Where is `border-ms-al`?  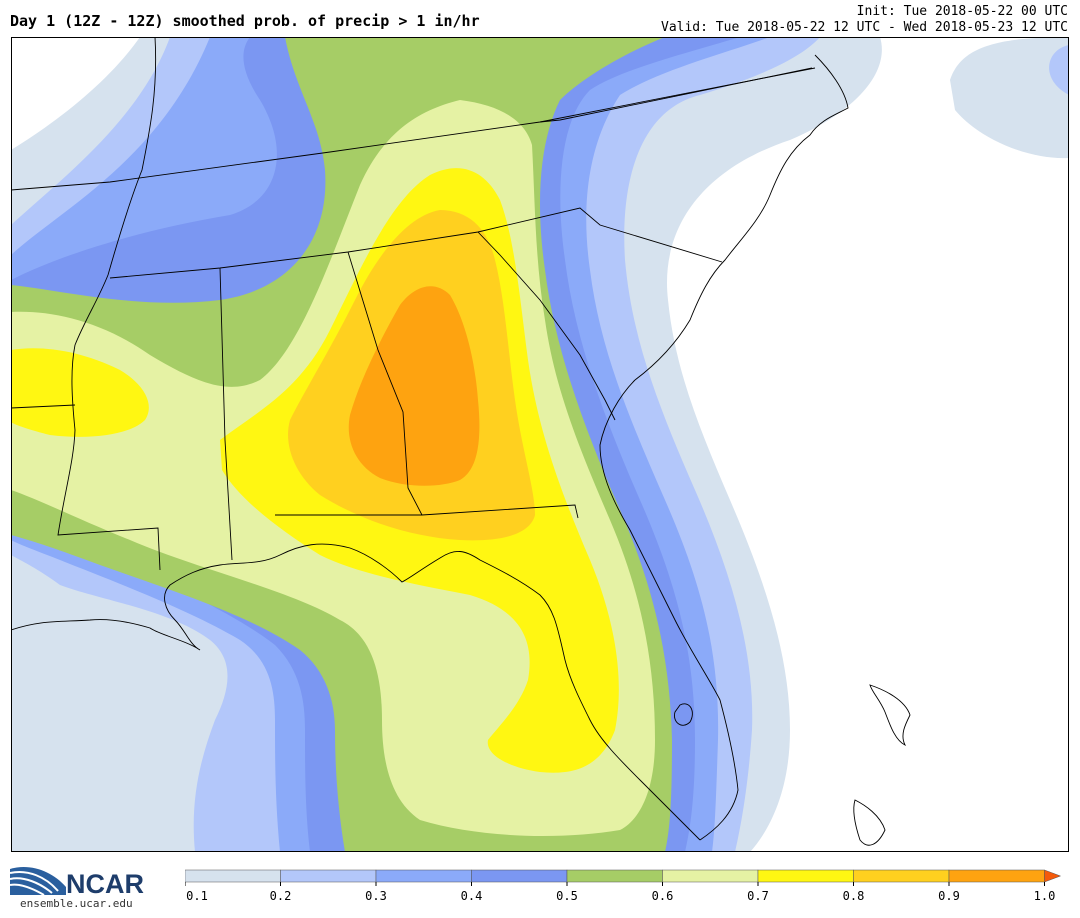 border-ms-al is located at coordinates (226, 414).